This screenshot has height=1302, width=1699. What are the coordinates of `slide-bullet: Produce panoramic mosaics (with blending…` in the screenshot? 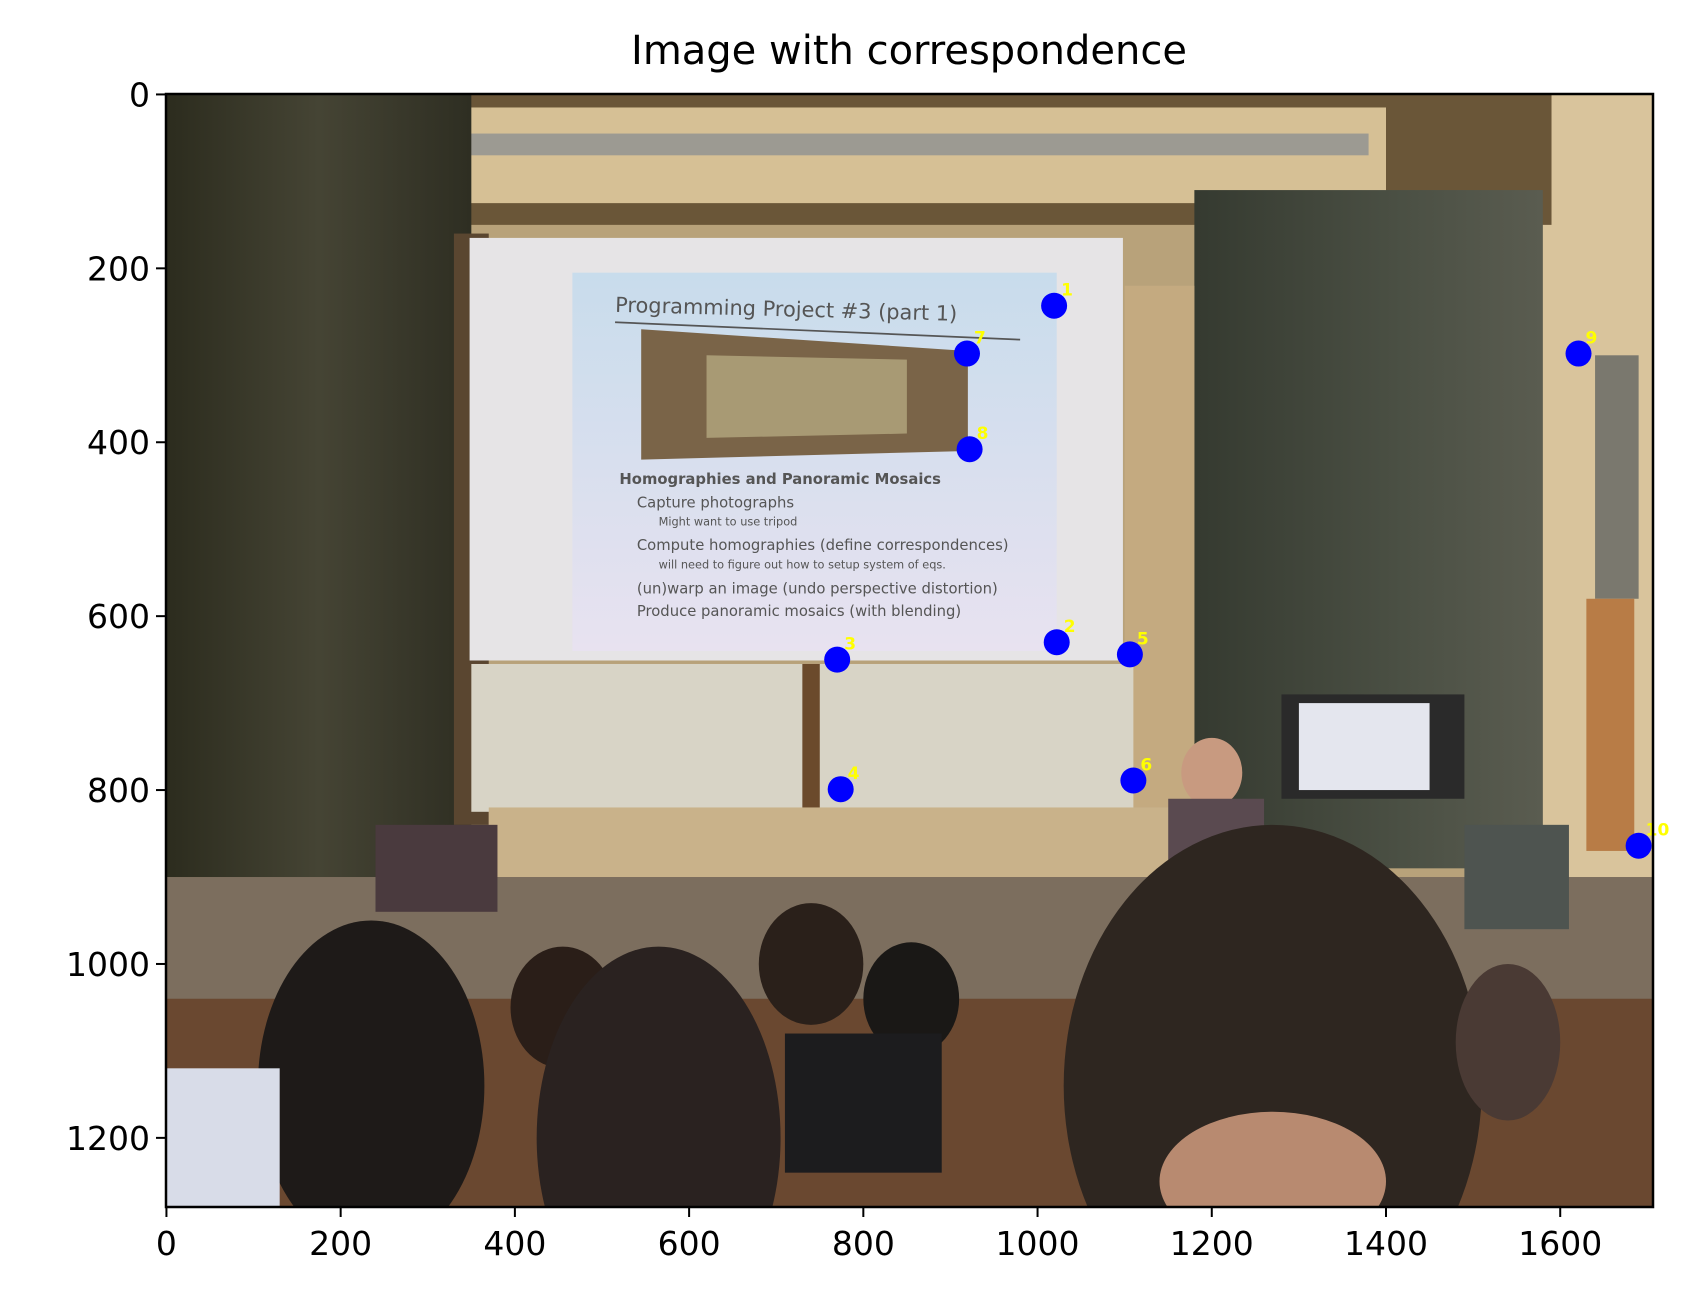 It's located at (799, 611).